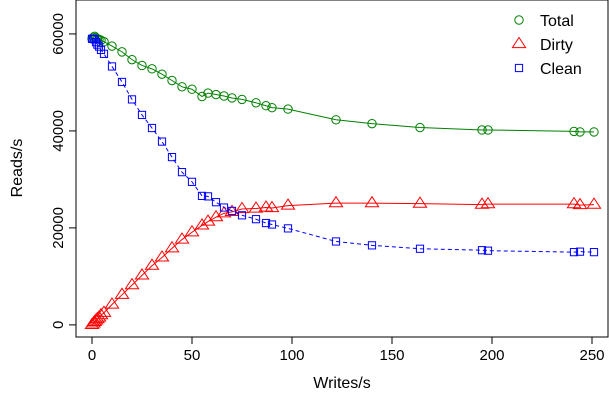 Image resolution: width=609 pixels, height=400 pixels. I want to click on y-tick-label: 60000, so click(58, 34).